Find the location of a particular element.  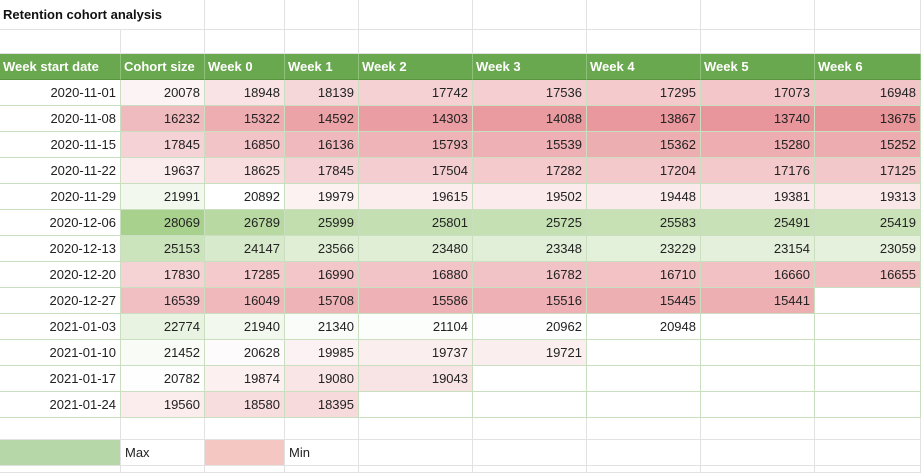

value-cell: 19080 is located at coordinates (322, 379).